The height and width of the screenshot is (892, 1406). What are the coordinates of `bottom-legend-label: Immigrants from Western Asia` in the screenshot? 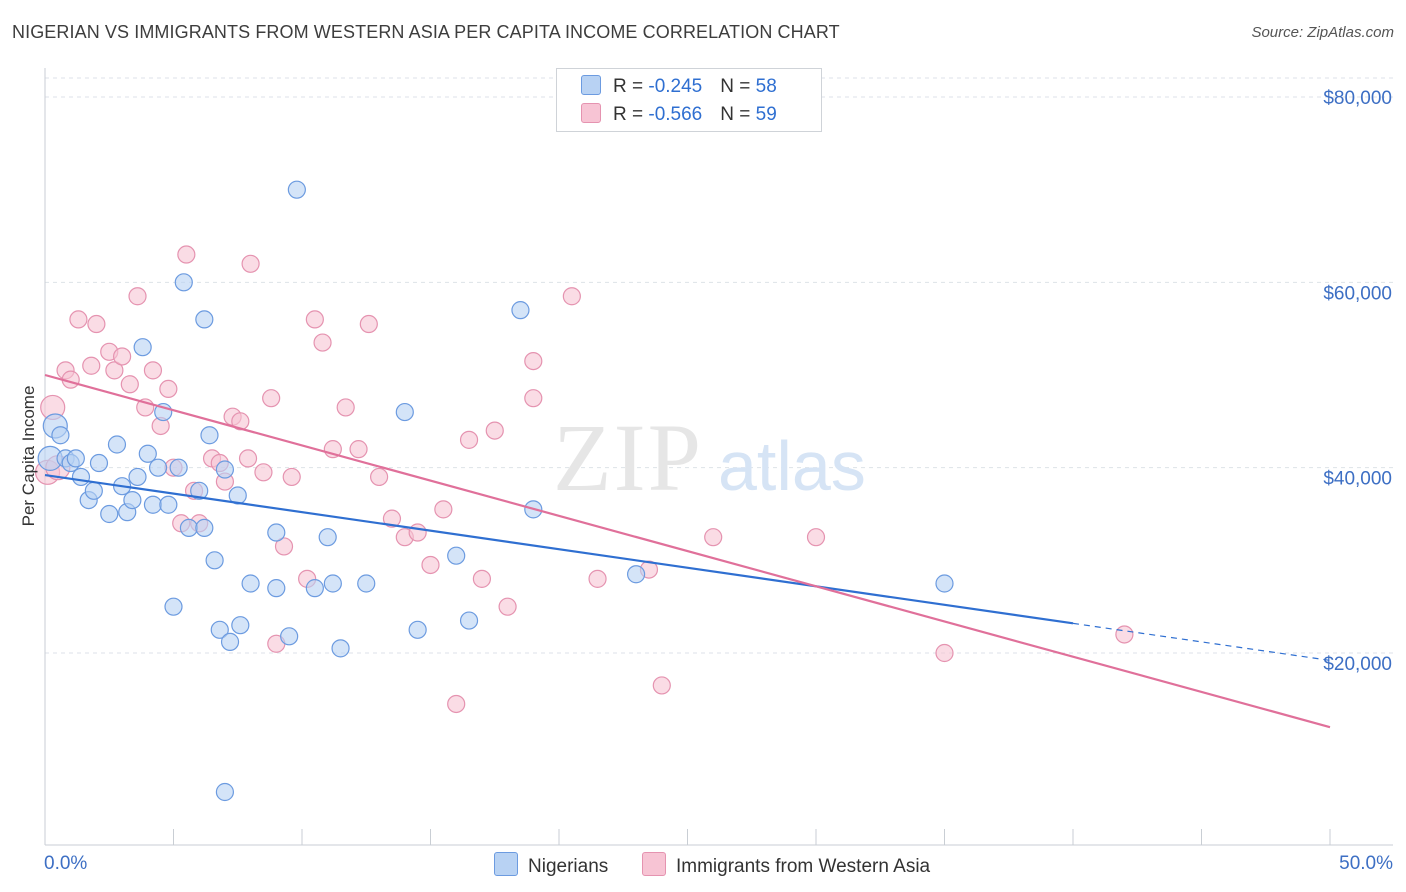 It's located at (803, 866).